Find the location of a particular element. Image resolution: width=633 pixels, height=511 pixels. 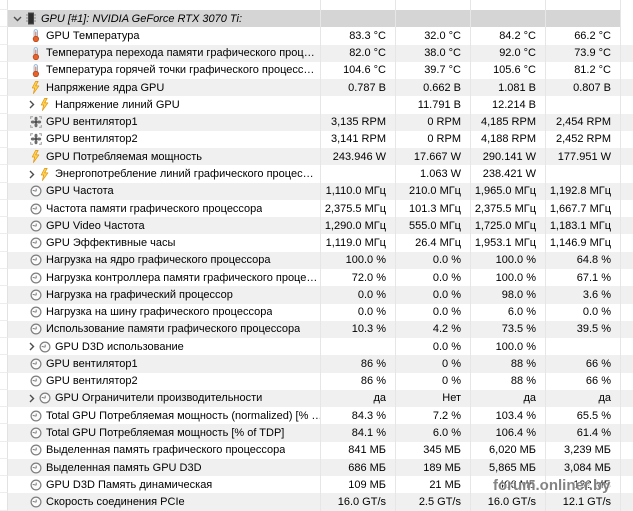

value-average: 81.2 °C is located at coordinates (583, 70).